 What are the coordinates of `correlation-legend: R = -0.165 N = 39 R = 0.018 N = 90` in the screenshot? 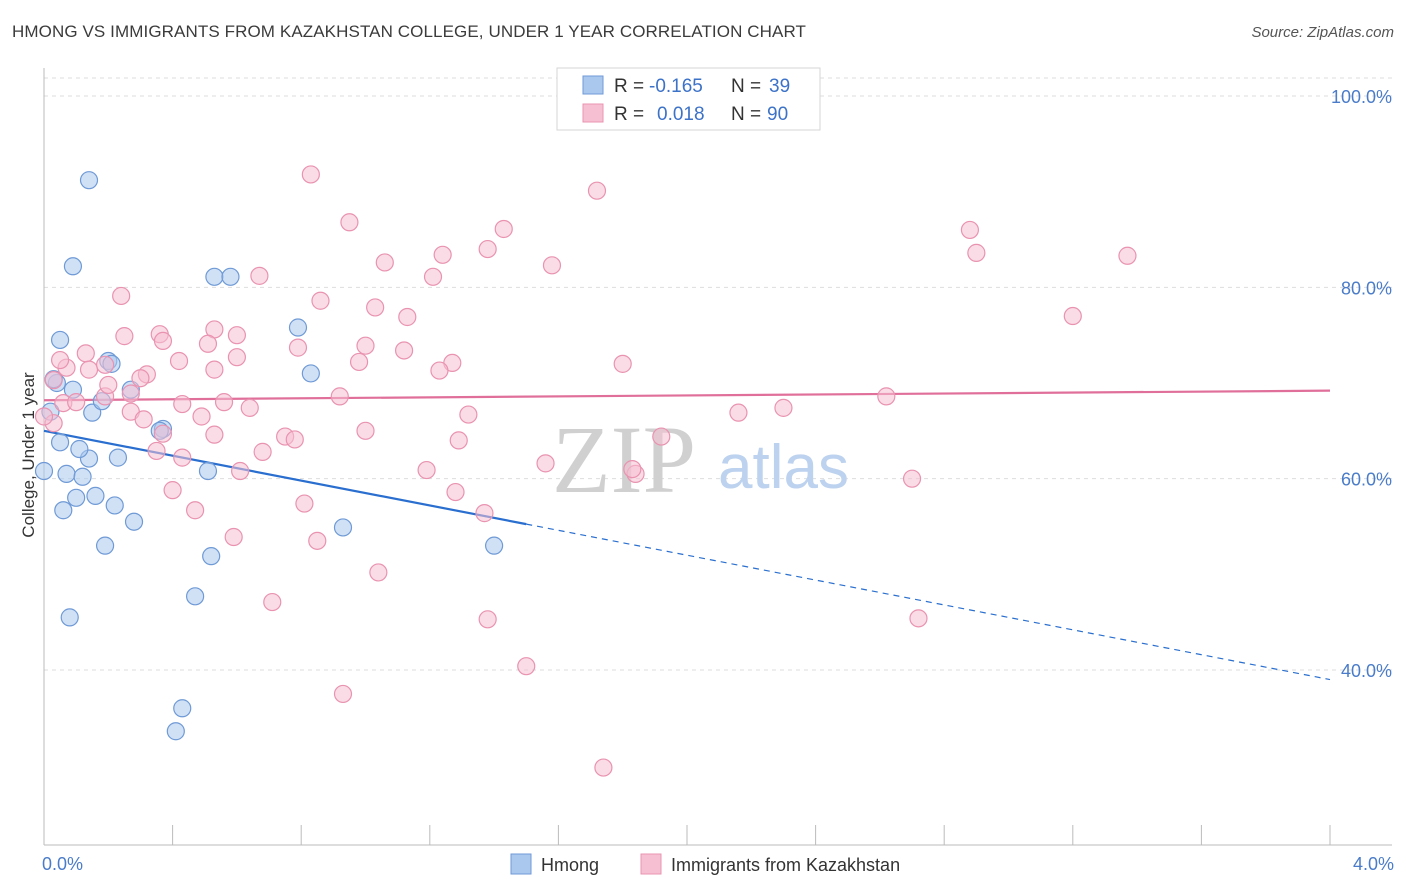 It's located at (688, 99).